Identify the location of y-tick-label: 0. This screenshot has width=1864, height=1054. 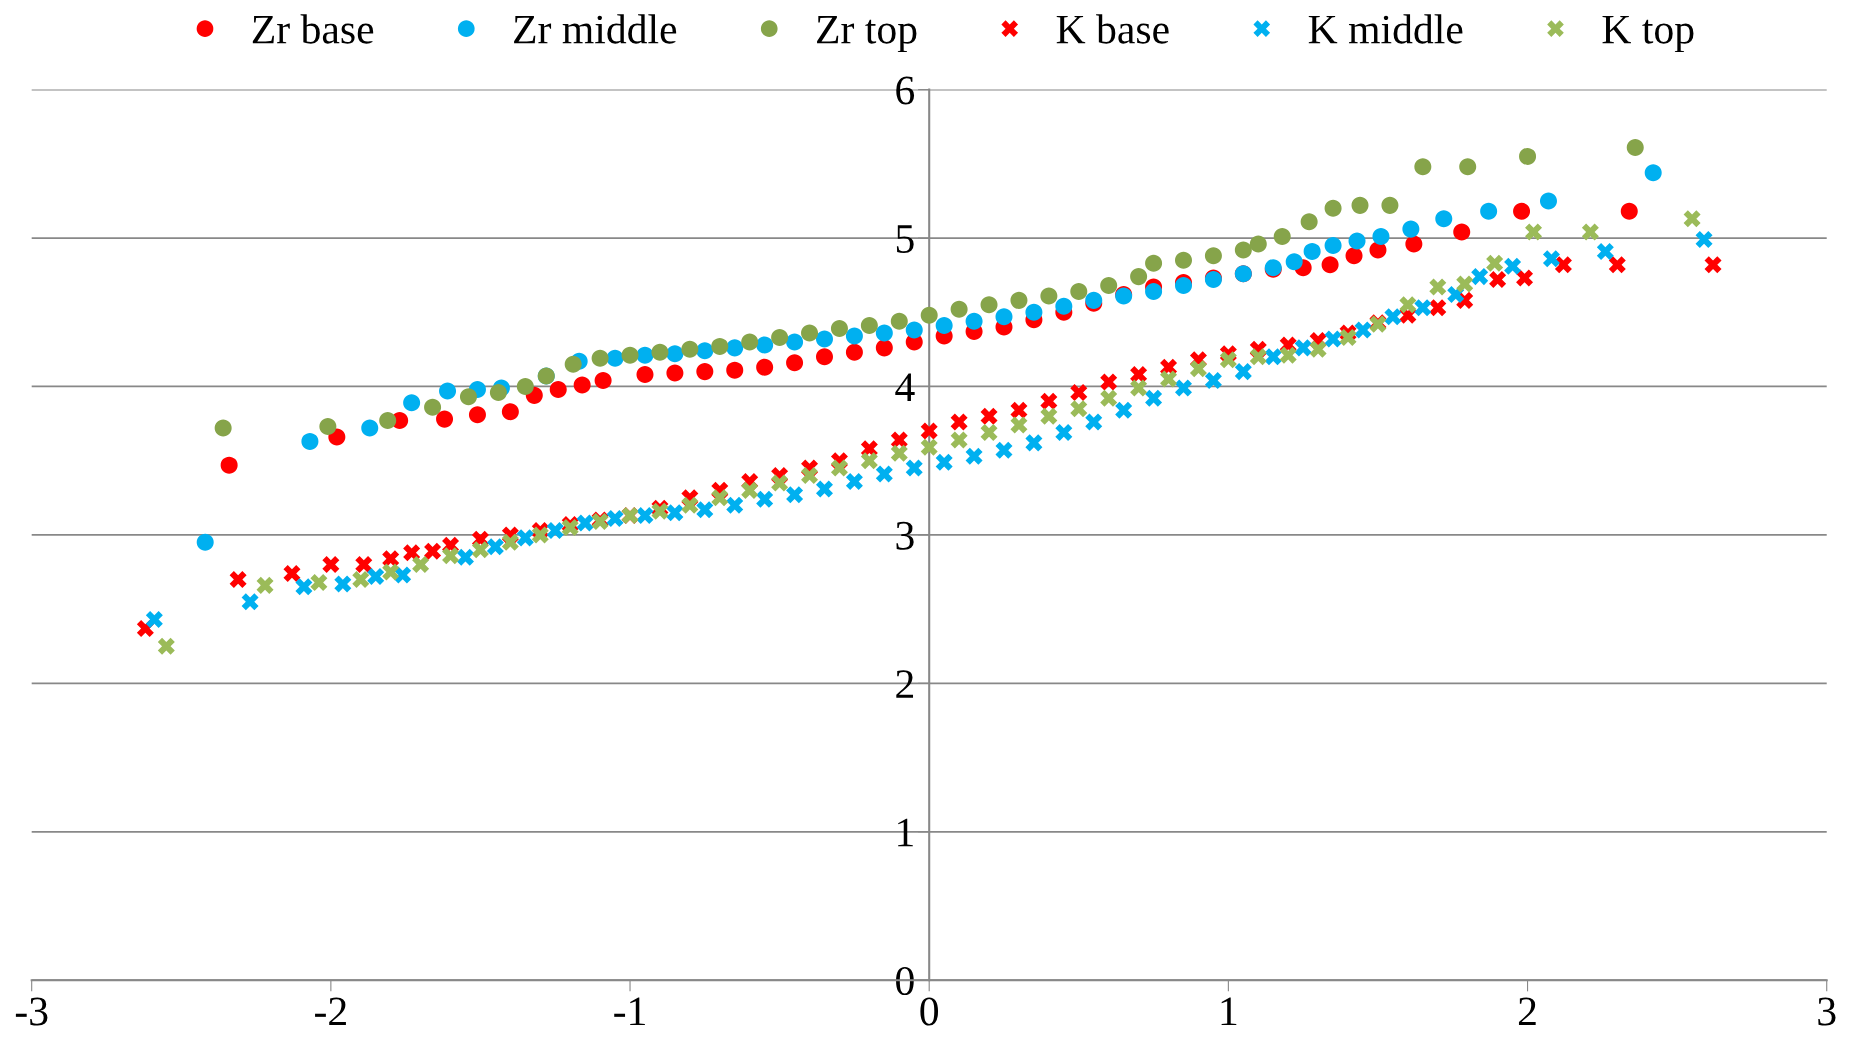
(905, 981).